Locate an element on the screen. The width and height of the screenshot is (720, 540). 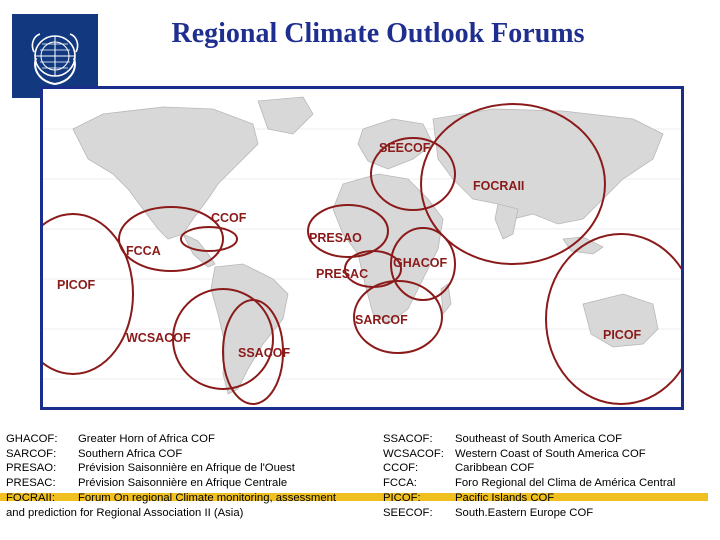
legend-name: Southeast of South America COF is located at coordinates (539, 439).